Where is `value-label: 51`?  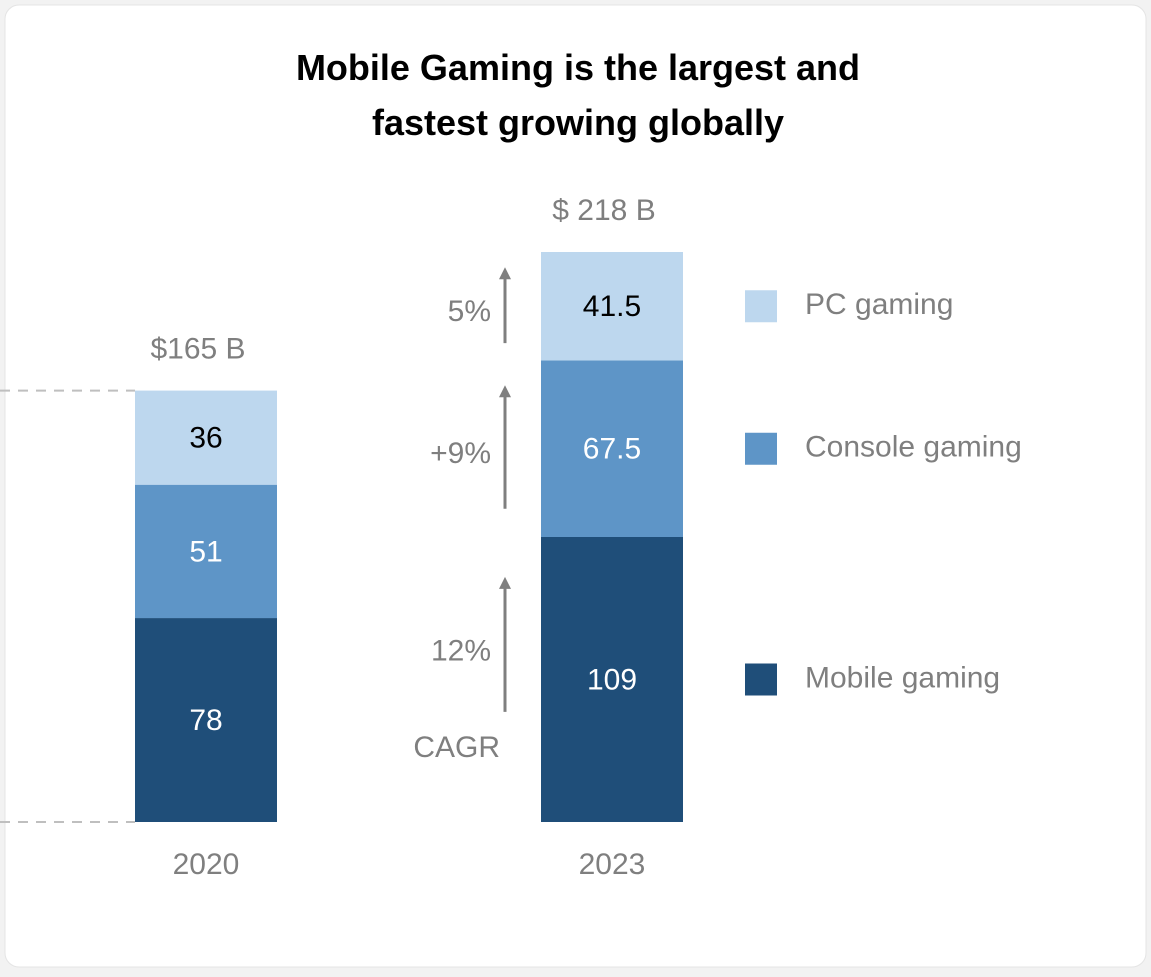
value-label: 51 is located at coordinates (205, 551).